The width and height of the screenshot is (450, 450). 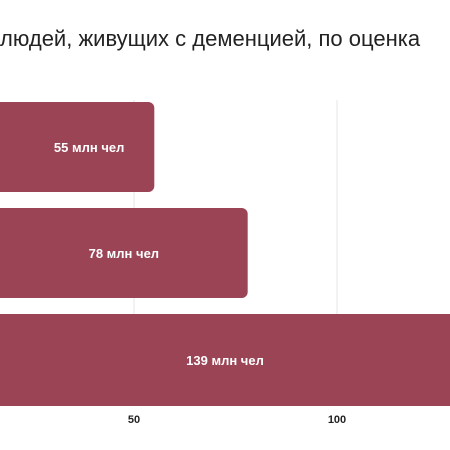 I want to click on chart-title: людей, живущих с деменцией, по оценка, so click(x=210, y=38).